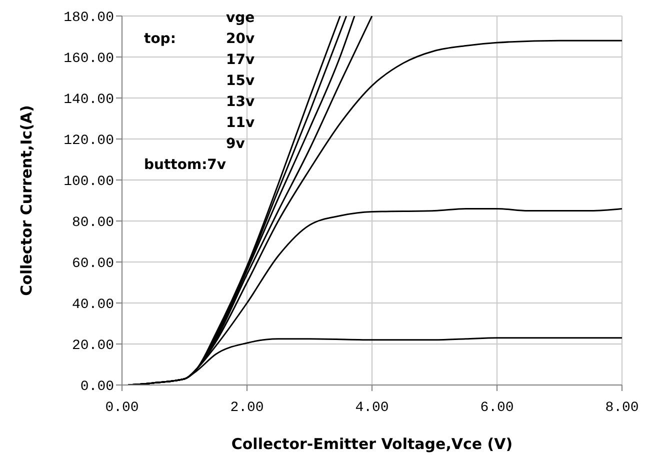 This screenshot has height=455, width=648. I want to click on annotation: 9v, so click(235, 144).